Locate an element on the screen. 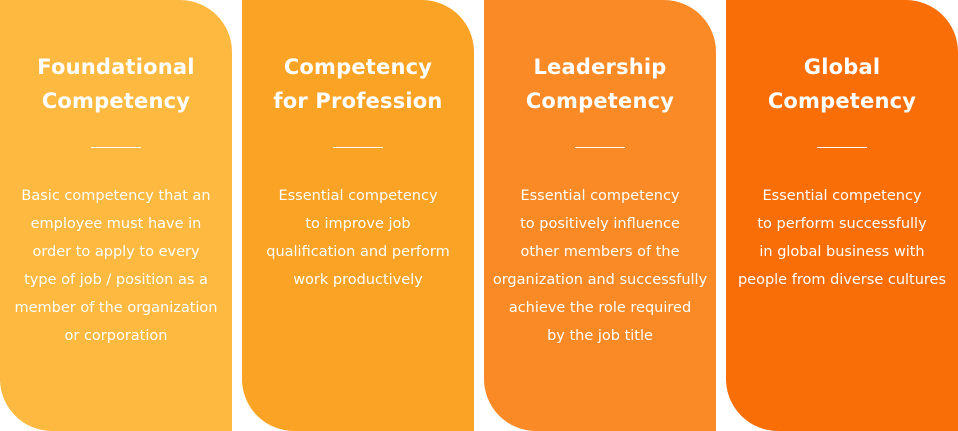 The height and width of the screenshot is (431, 958). card-description-line: employee must have in is located at coordinates (116, 224).